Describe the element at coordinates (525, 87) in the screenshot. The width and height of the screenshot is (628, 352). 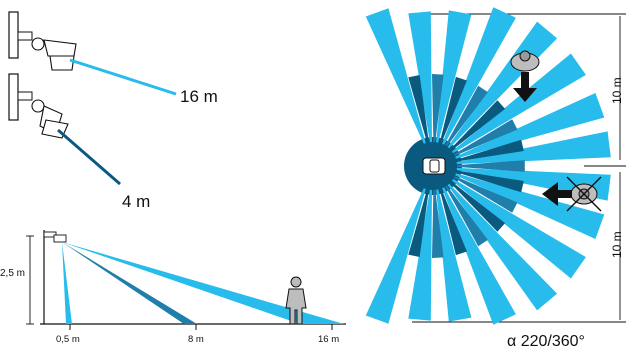
I see `arrow-down-icon` at that location.